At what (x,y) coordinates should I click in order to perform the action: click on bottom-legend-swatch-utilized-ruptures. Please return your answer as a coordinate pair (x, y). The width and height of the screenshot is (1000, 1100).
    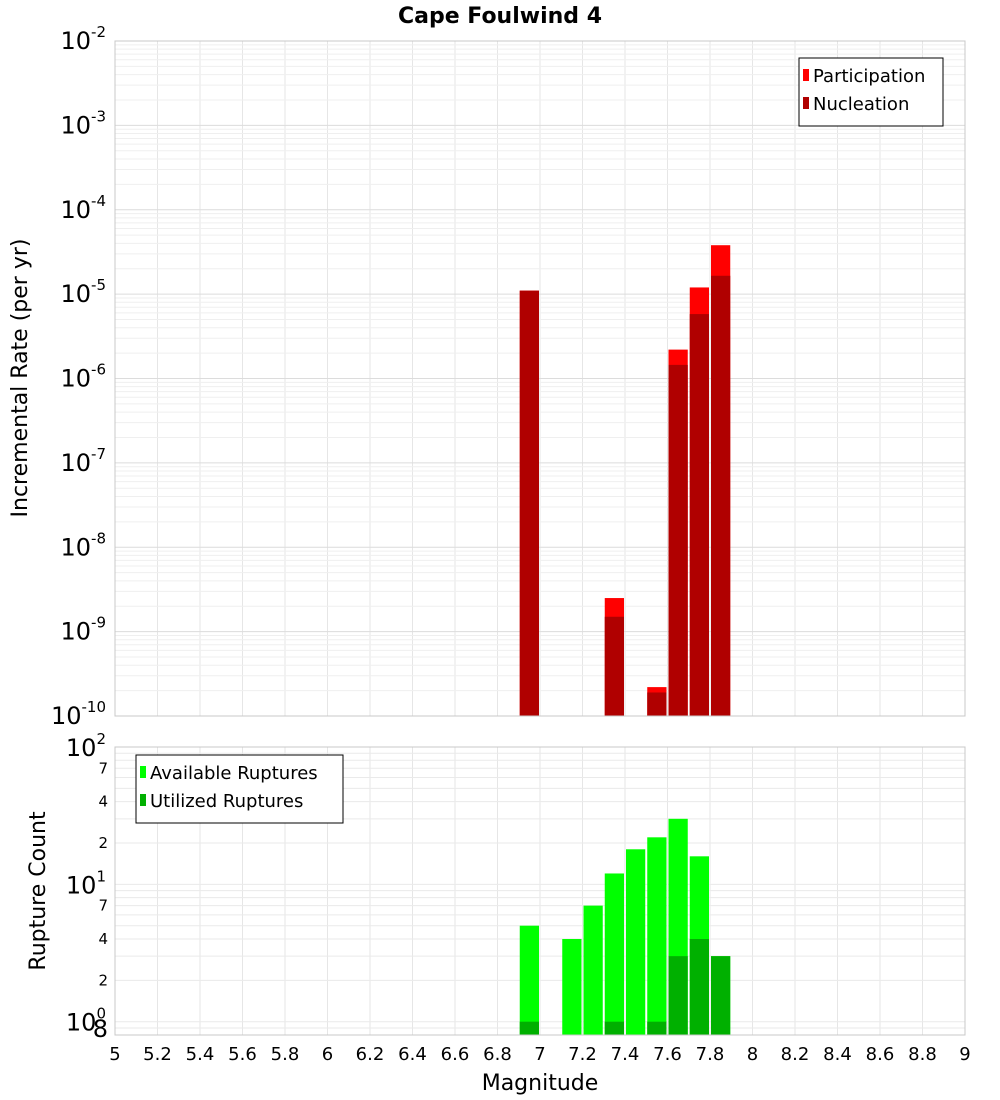
    Looking at the image, I should click on (143, 800).